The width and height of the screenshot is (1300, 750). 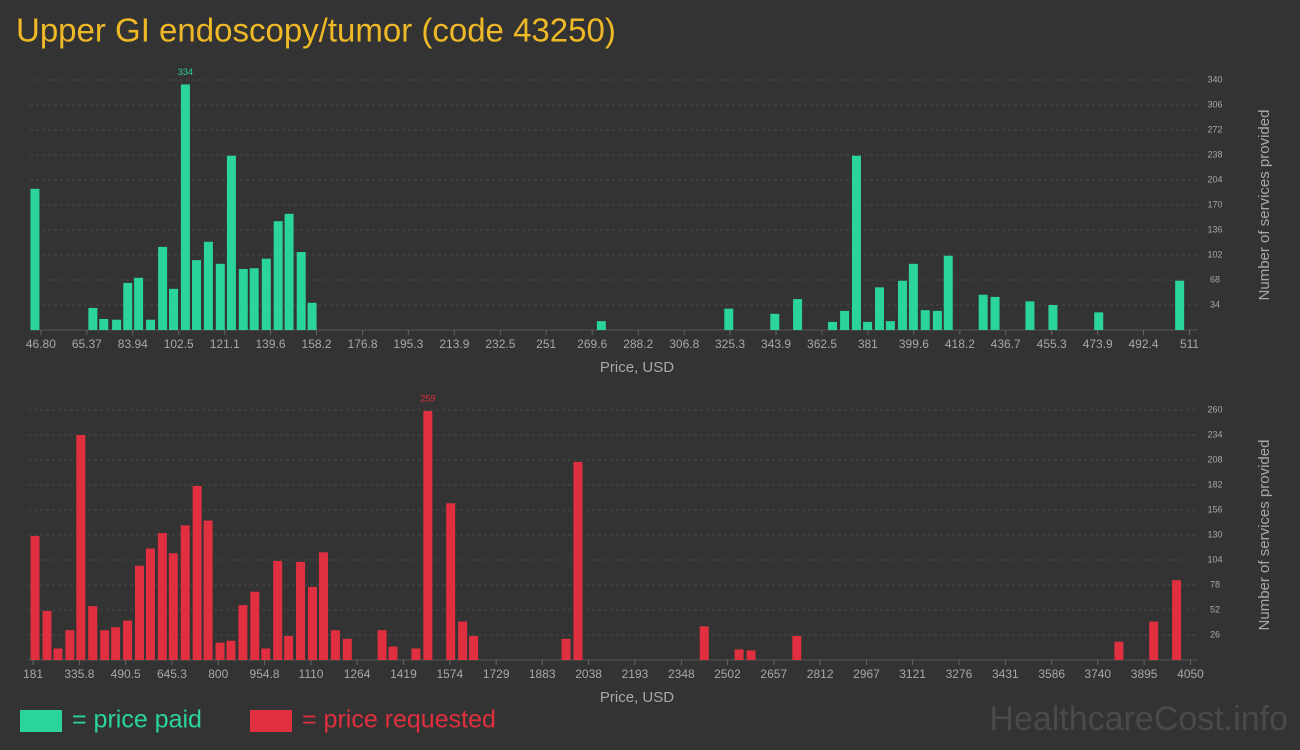 What do you see at coordinates (33, 674) in the screenshot?
I see `x-tick-label: 181` at bounding box center [33, 674].